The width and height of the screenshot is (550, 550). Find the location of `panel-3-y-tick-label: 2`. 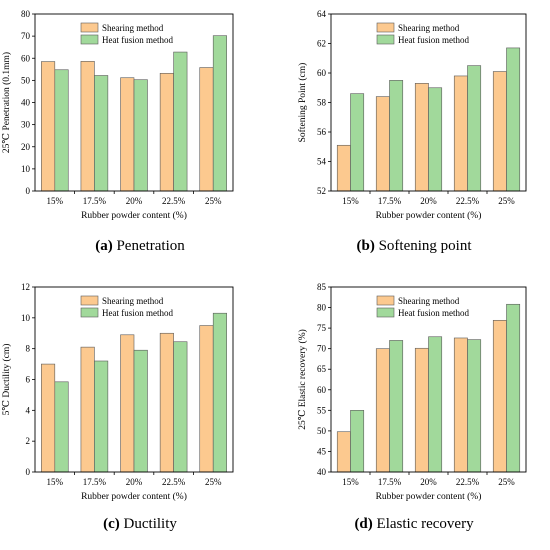

panel-3-y-tick-label: 2 is located at coordinates (28, 441).